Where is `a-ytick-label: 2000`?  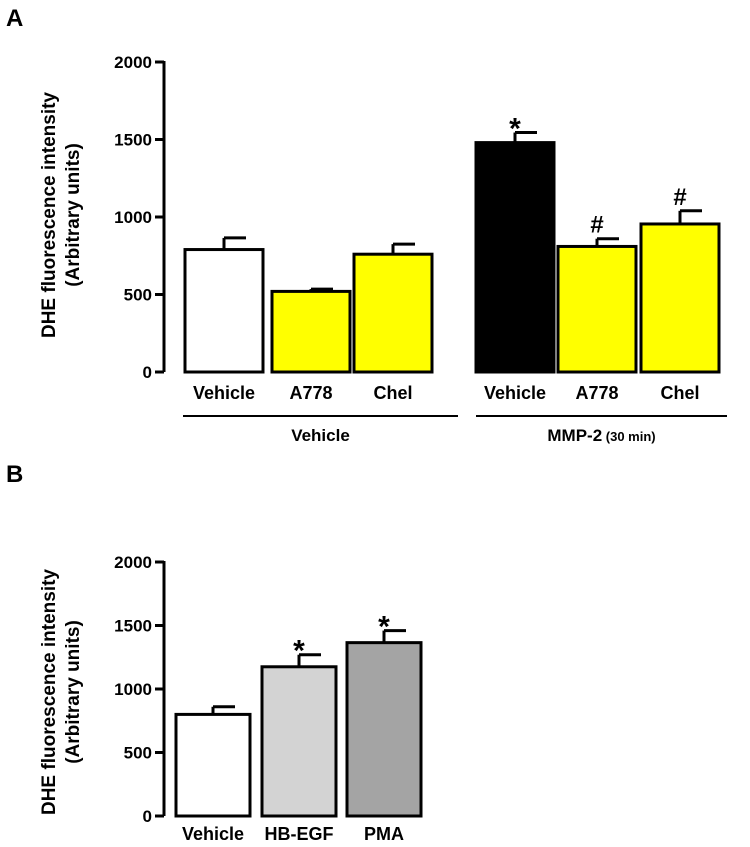
a-ytick-label: 2000 is located at coordinates (133, 62).